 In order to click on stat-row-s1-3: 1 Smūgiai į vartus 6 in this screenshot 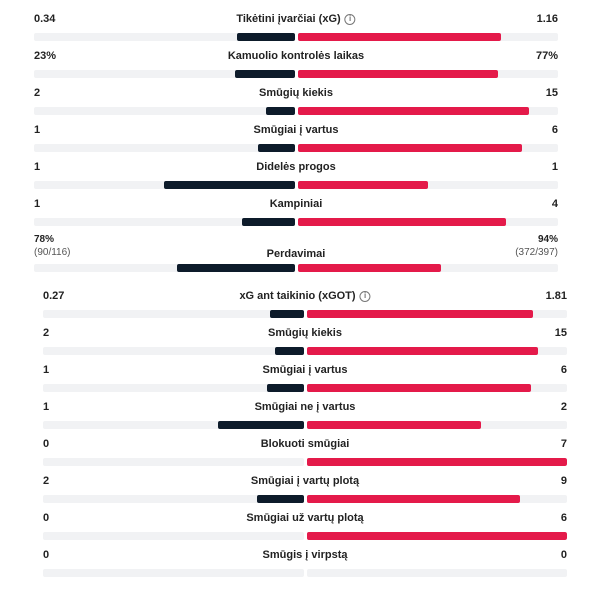, I will do `click(296, 137)`.